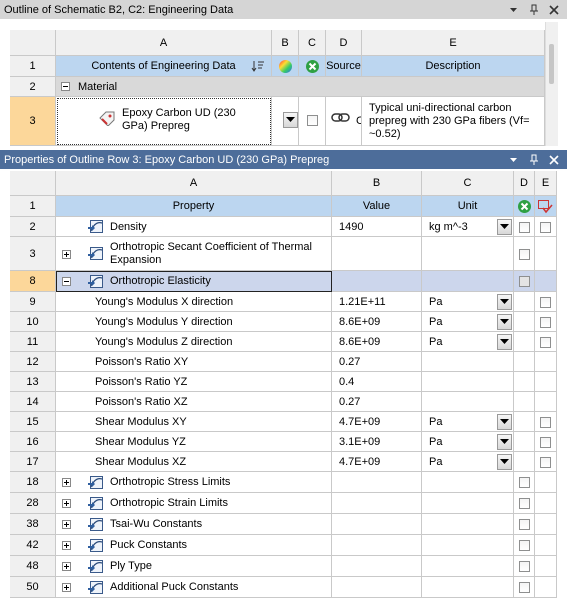  Describe the element at coordinates (179, 119) in the screenshot. I see `material-name: Epoxy Carbon UD (230 GPa) Prepreg` at that location.